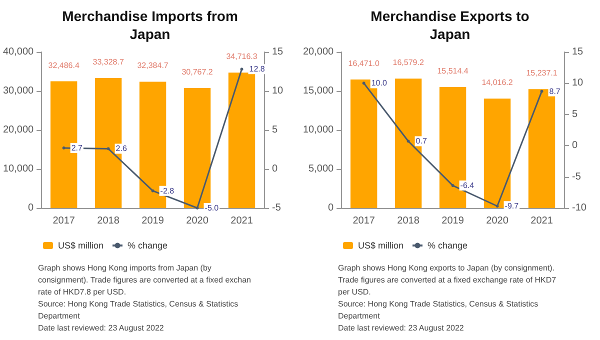 This screenshot has width=600, height=340. Describe the element at coordinates (448, 280) in the screenshot. I see `text: Graph shows Hong Kong exports to Japan (by consignment). Trade figures are converted at a fixed exchange rate of HKD7 per USD.` at that location.